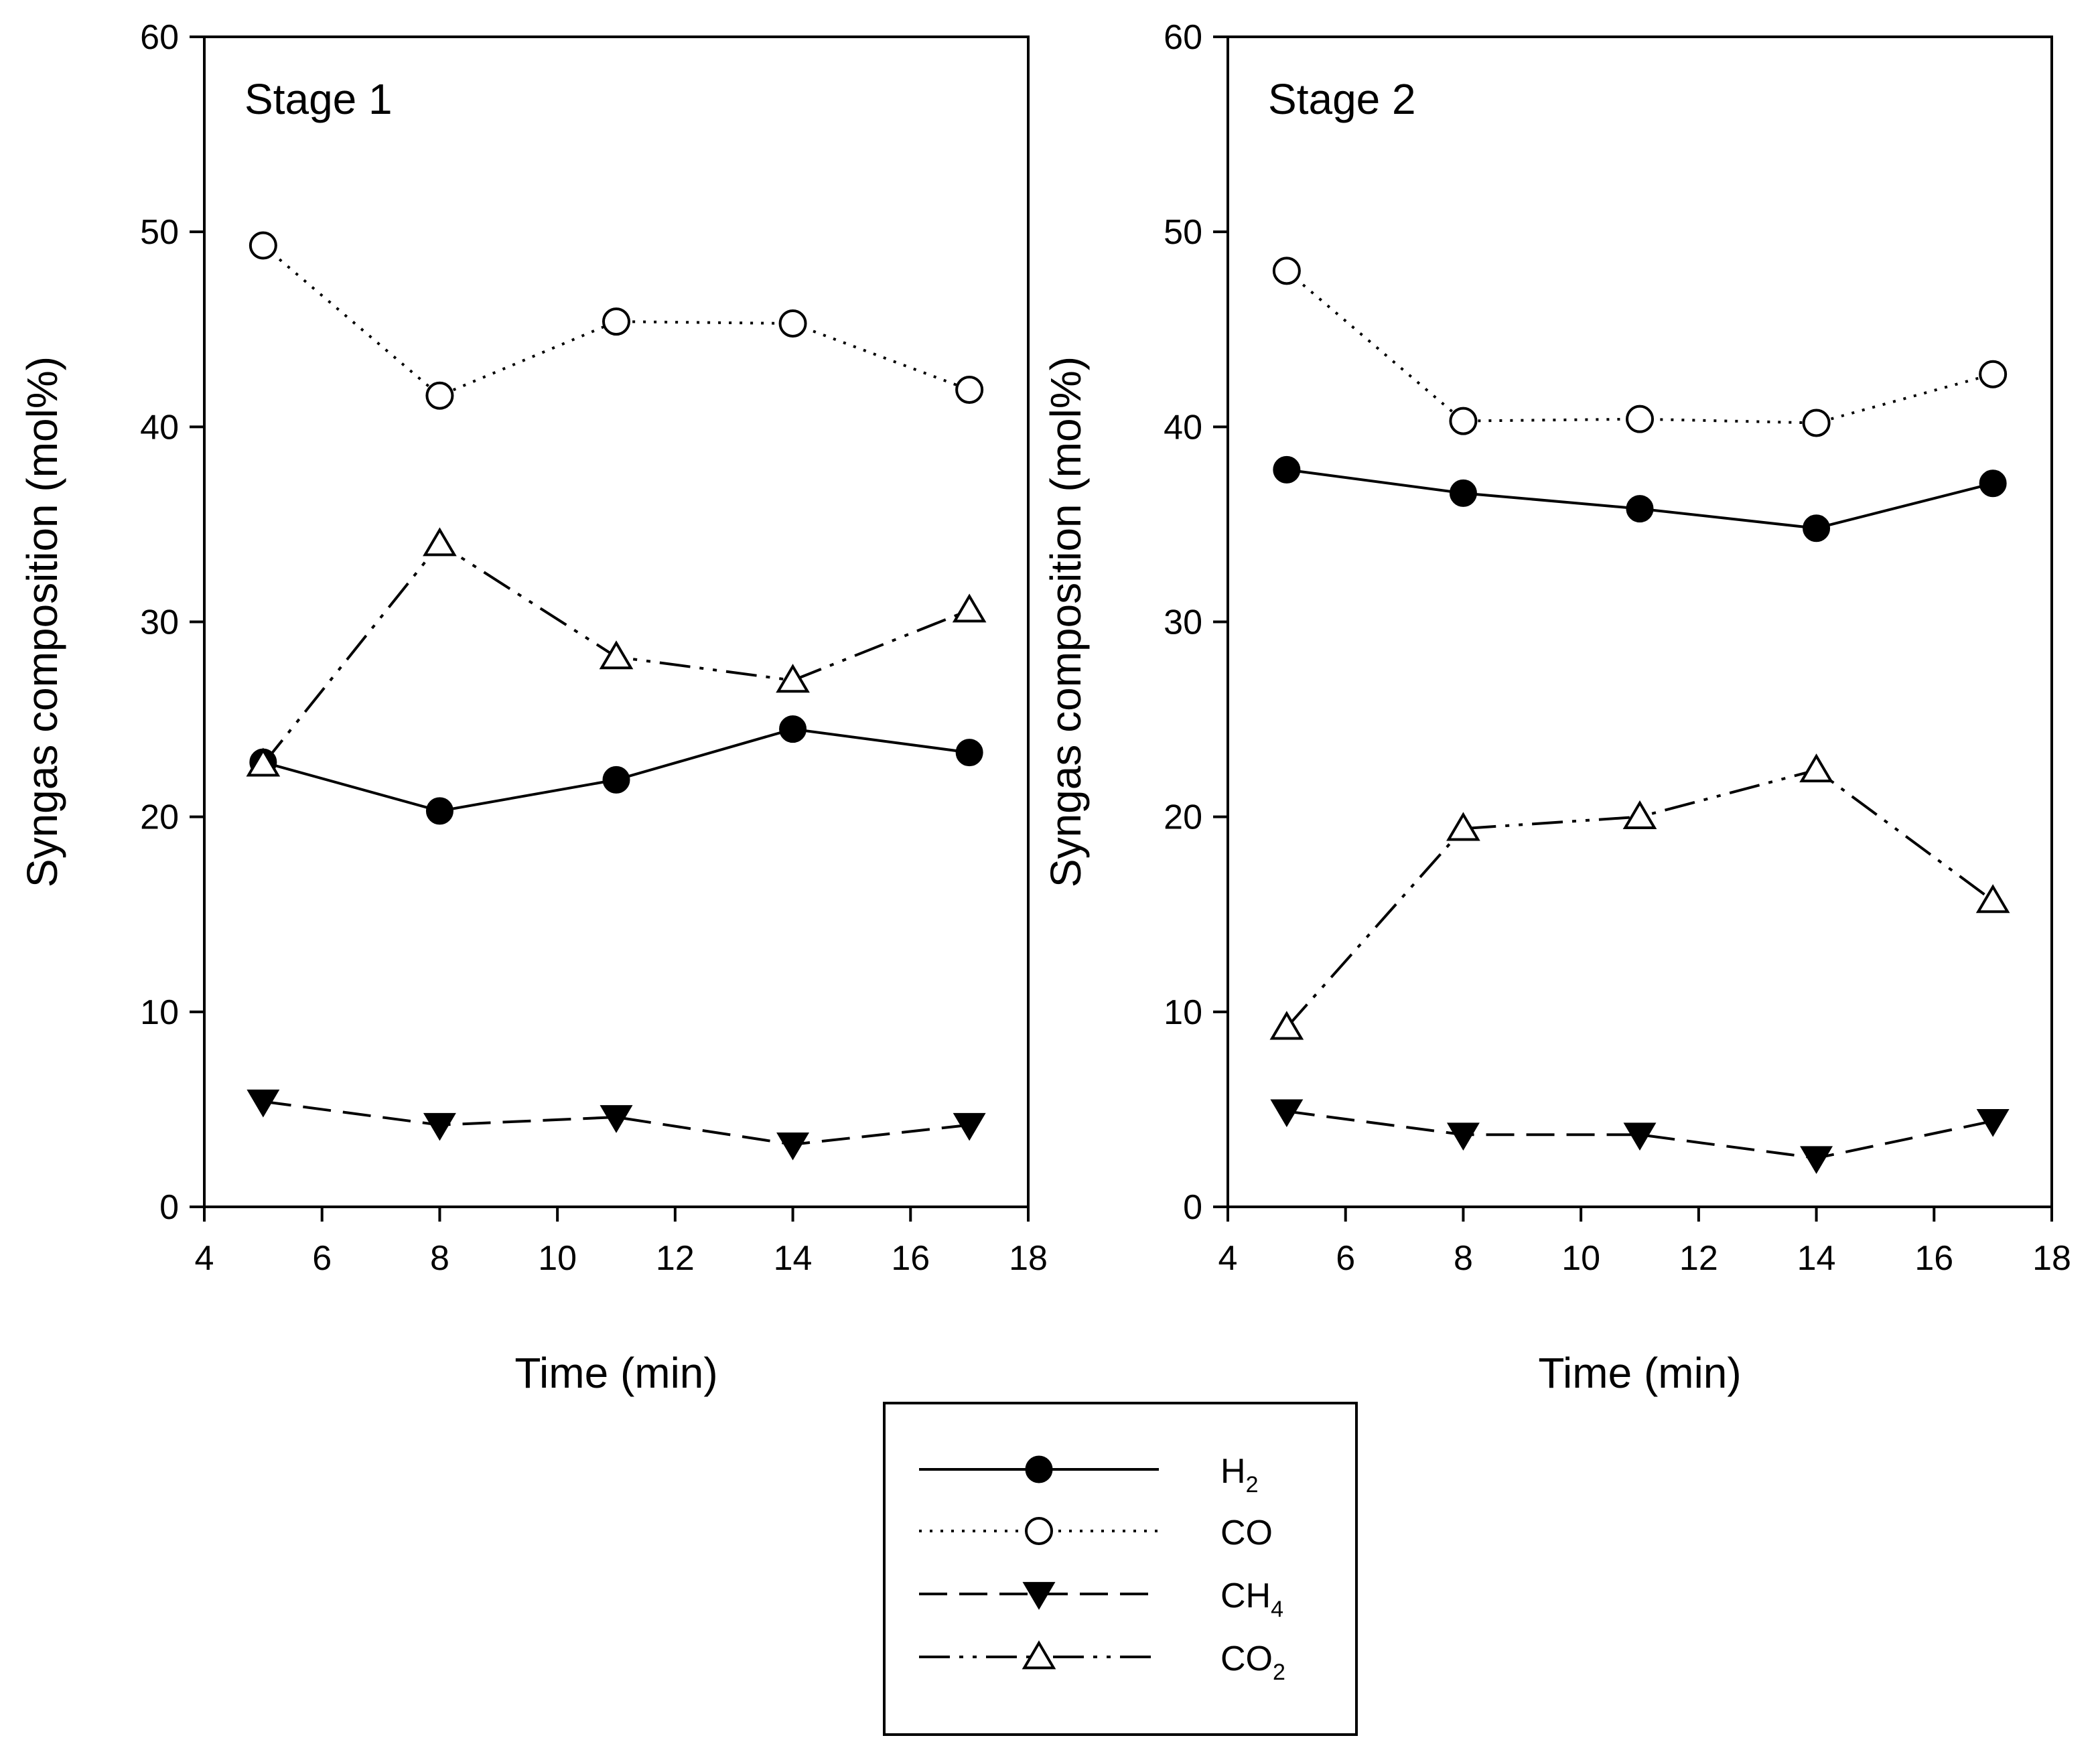  What do you see at coordinates (1039, 1655) in the screenshot?
I see `legend-marker-co2` at bounding box center [1039, 1655].